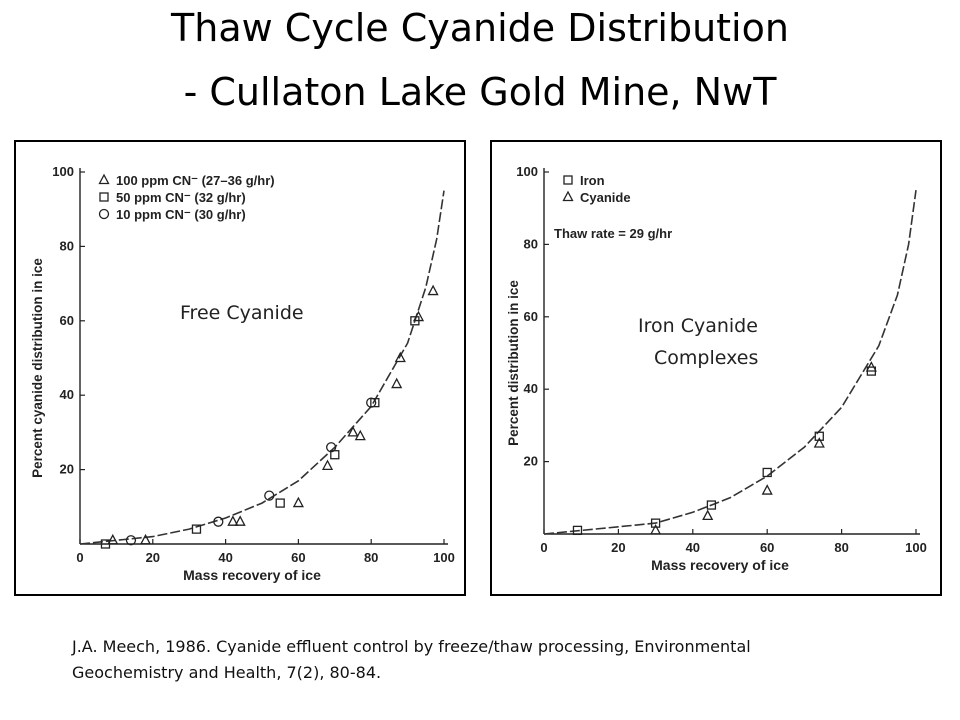 Image resolution: width=960 pixels, height=720 pixels. I want to click on chart2-y-tick-label: 20, so click(531, 461).